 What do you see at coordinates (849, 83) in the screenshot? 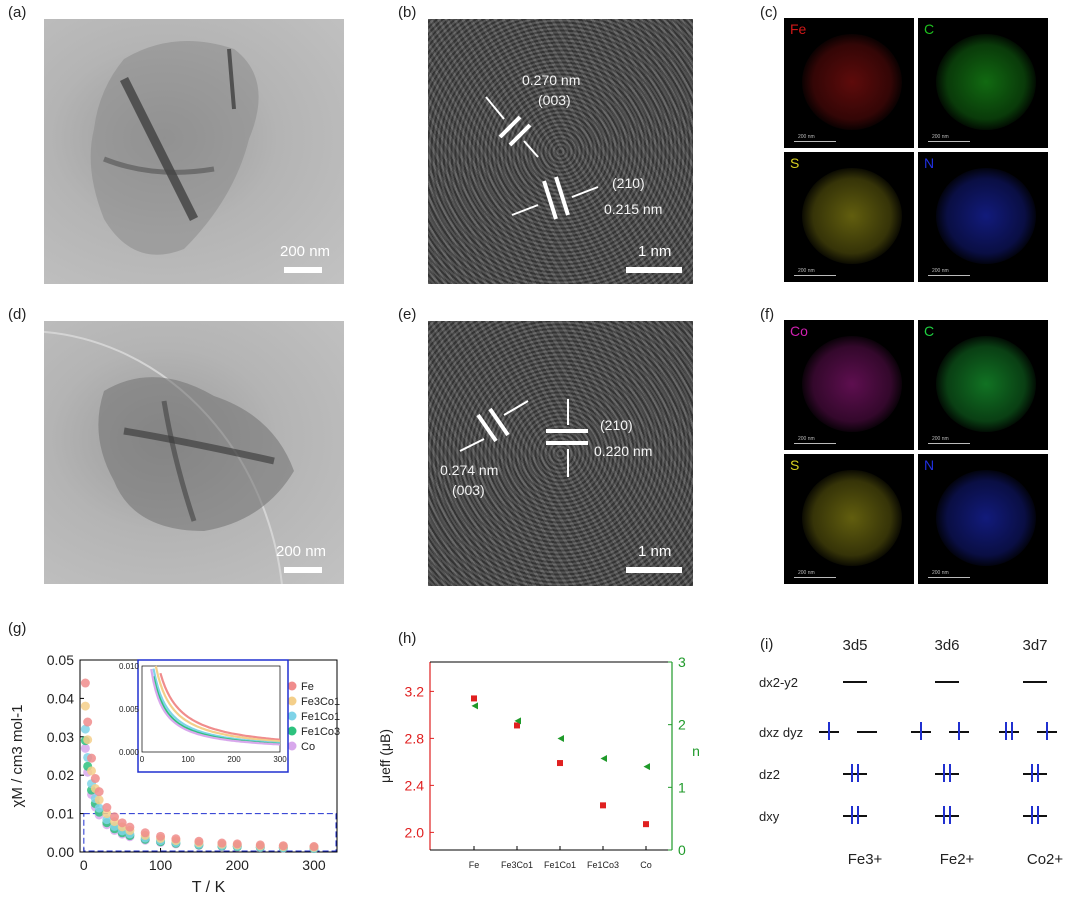
I see `eds-map-fe: Fe 200 nm` at bounding box center [849, 83].